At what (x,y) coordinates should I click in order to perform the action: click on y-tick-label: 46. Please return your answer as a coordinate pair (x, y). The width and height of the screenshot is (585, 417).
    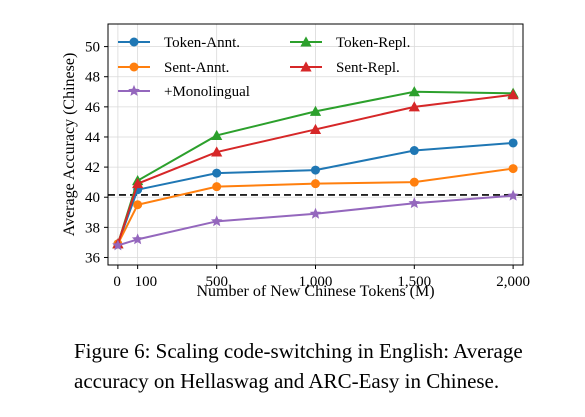
    Looking at the image, I should click on (93, 108).